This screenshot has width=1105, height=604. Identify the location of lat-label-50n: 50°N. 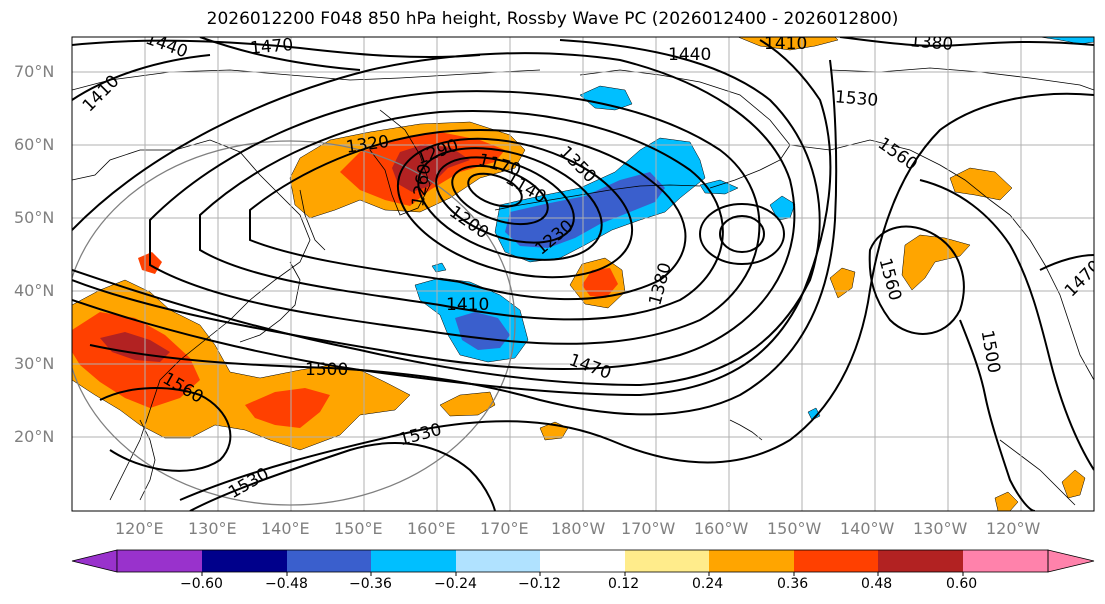
(34, 217).